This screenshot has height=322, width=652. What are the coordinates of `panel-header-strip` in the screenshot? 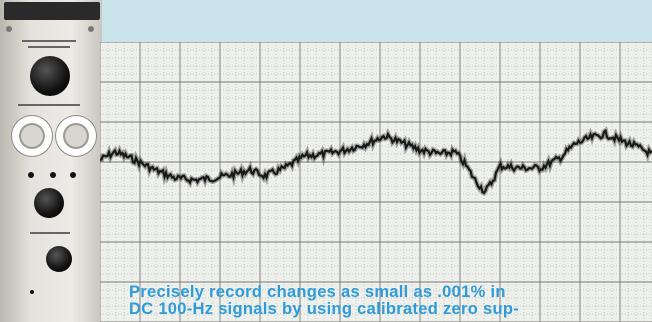 It's located at (52, 11).